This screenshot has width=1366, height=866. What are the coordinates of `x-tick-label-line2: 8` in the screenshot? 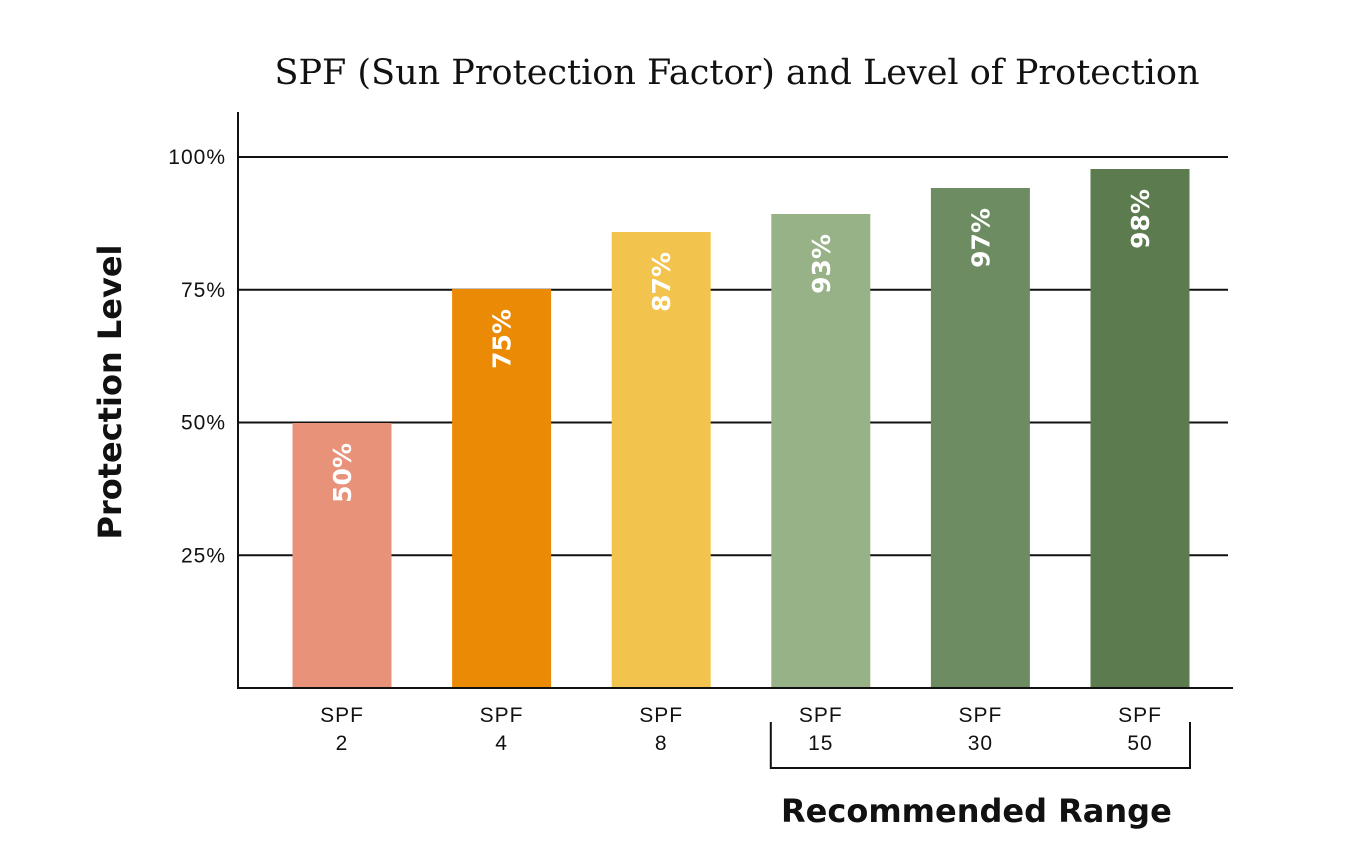 It's located at (661, 743).